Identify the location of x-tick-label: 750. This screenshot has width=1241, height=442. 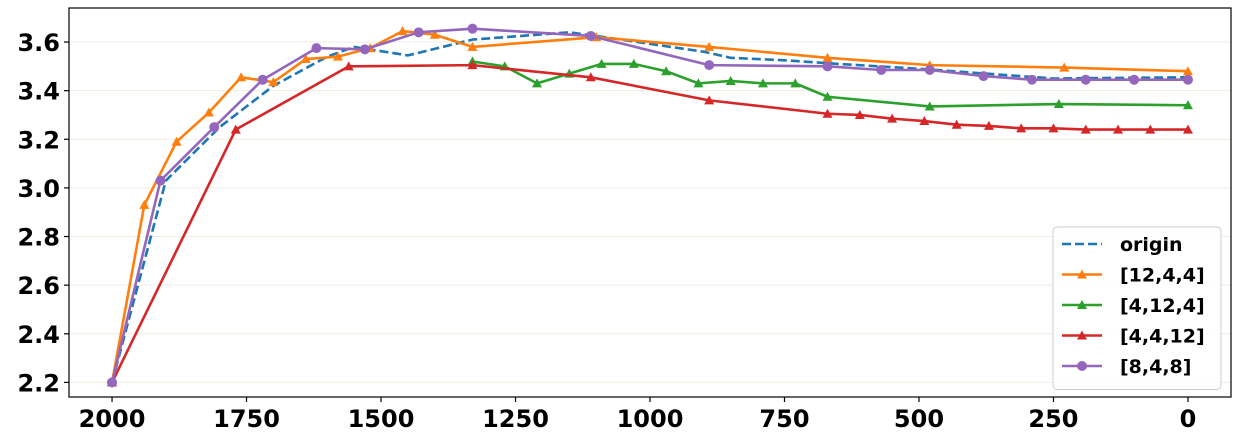
(784, 419).